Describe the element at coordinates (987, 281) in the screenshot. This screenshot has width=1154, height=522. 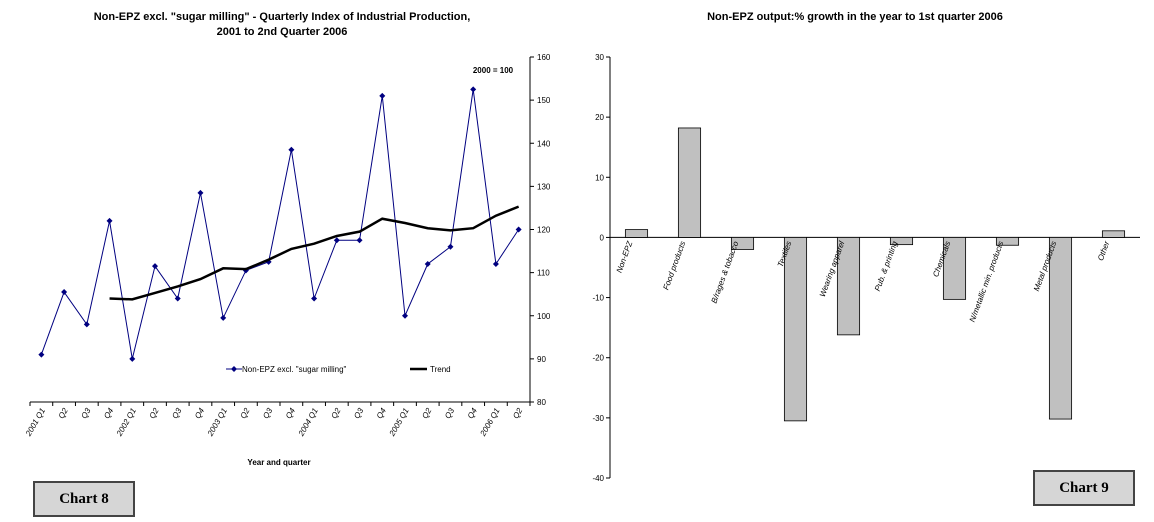
I see `x-category-label: N/metallic min. products` at that location.